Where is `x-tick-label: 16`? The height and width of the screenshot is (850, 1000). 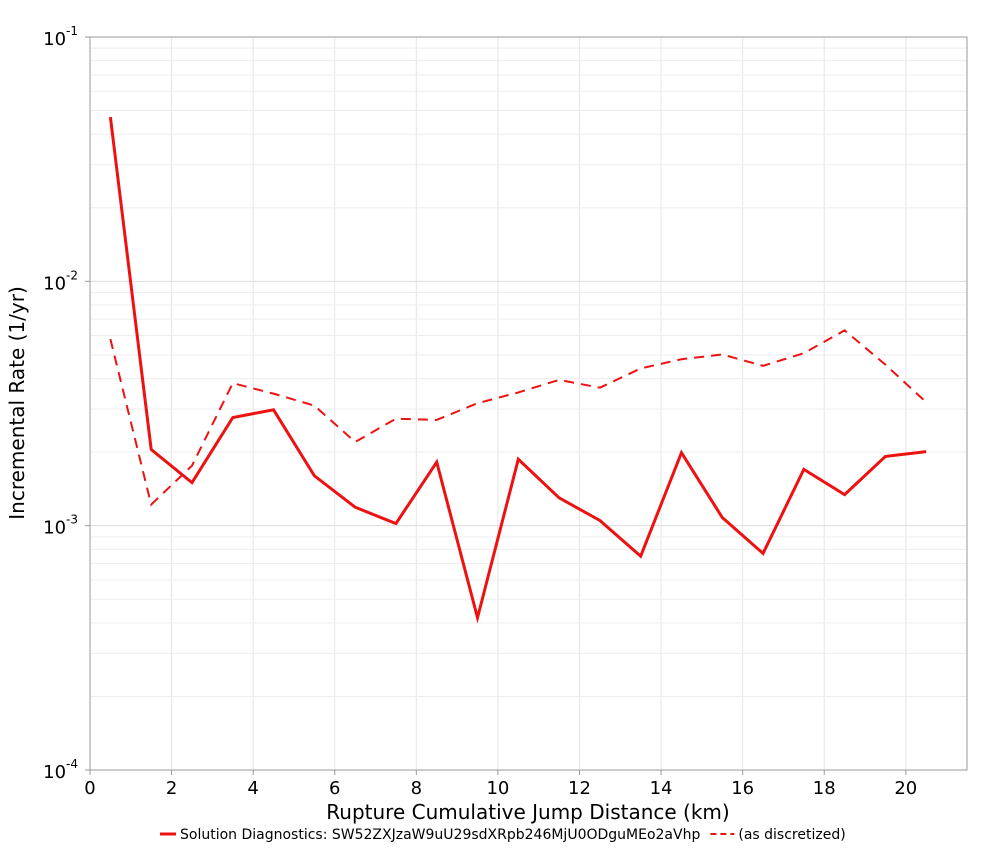
x-tick-label: 16 is located at coordinates (742, 788).